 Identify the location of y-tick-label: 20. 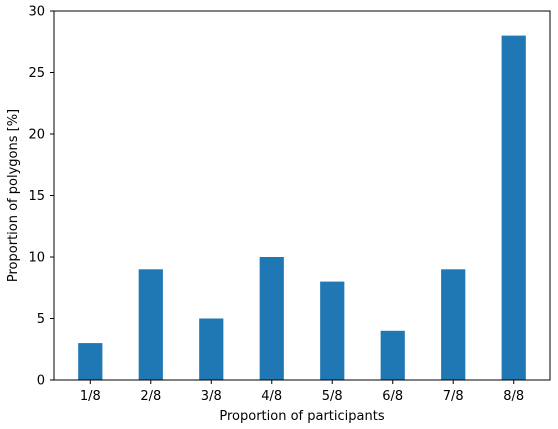
(36, 135).